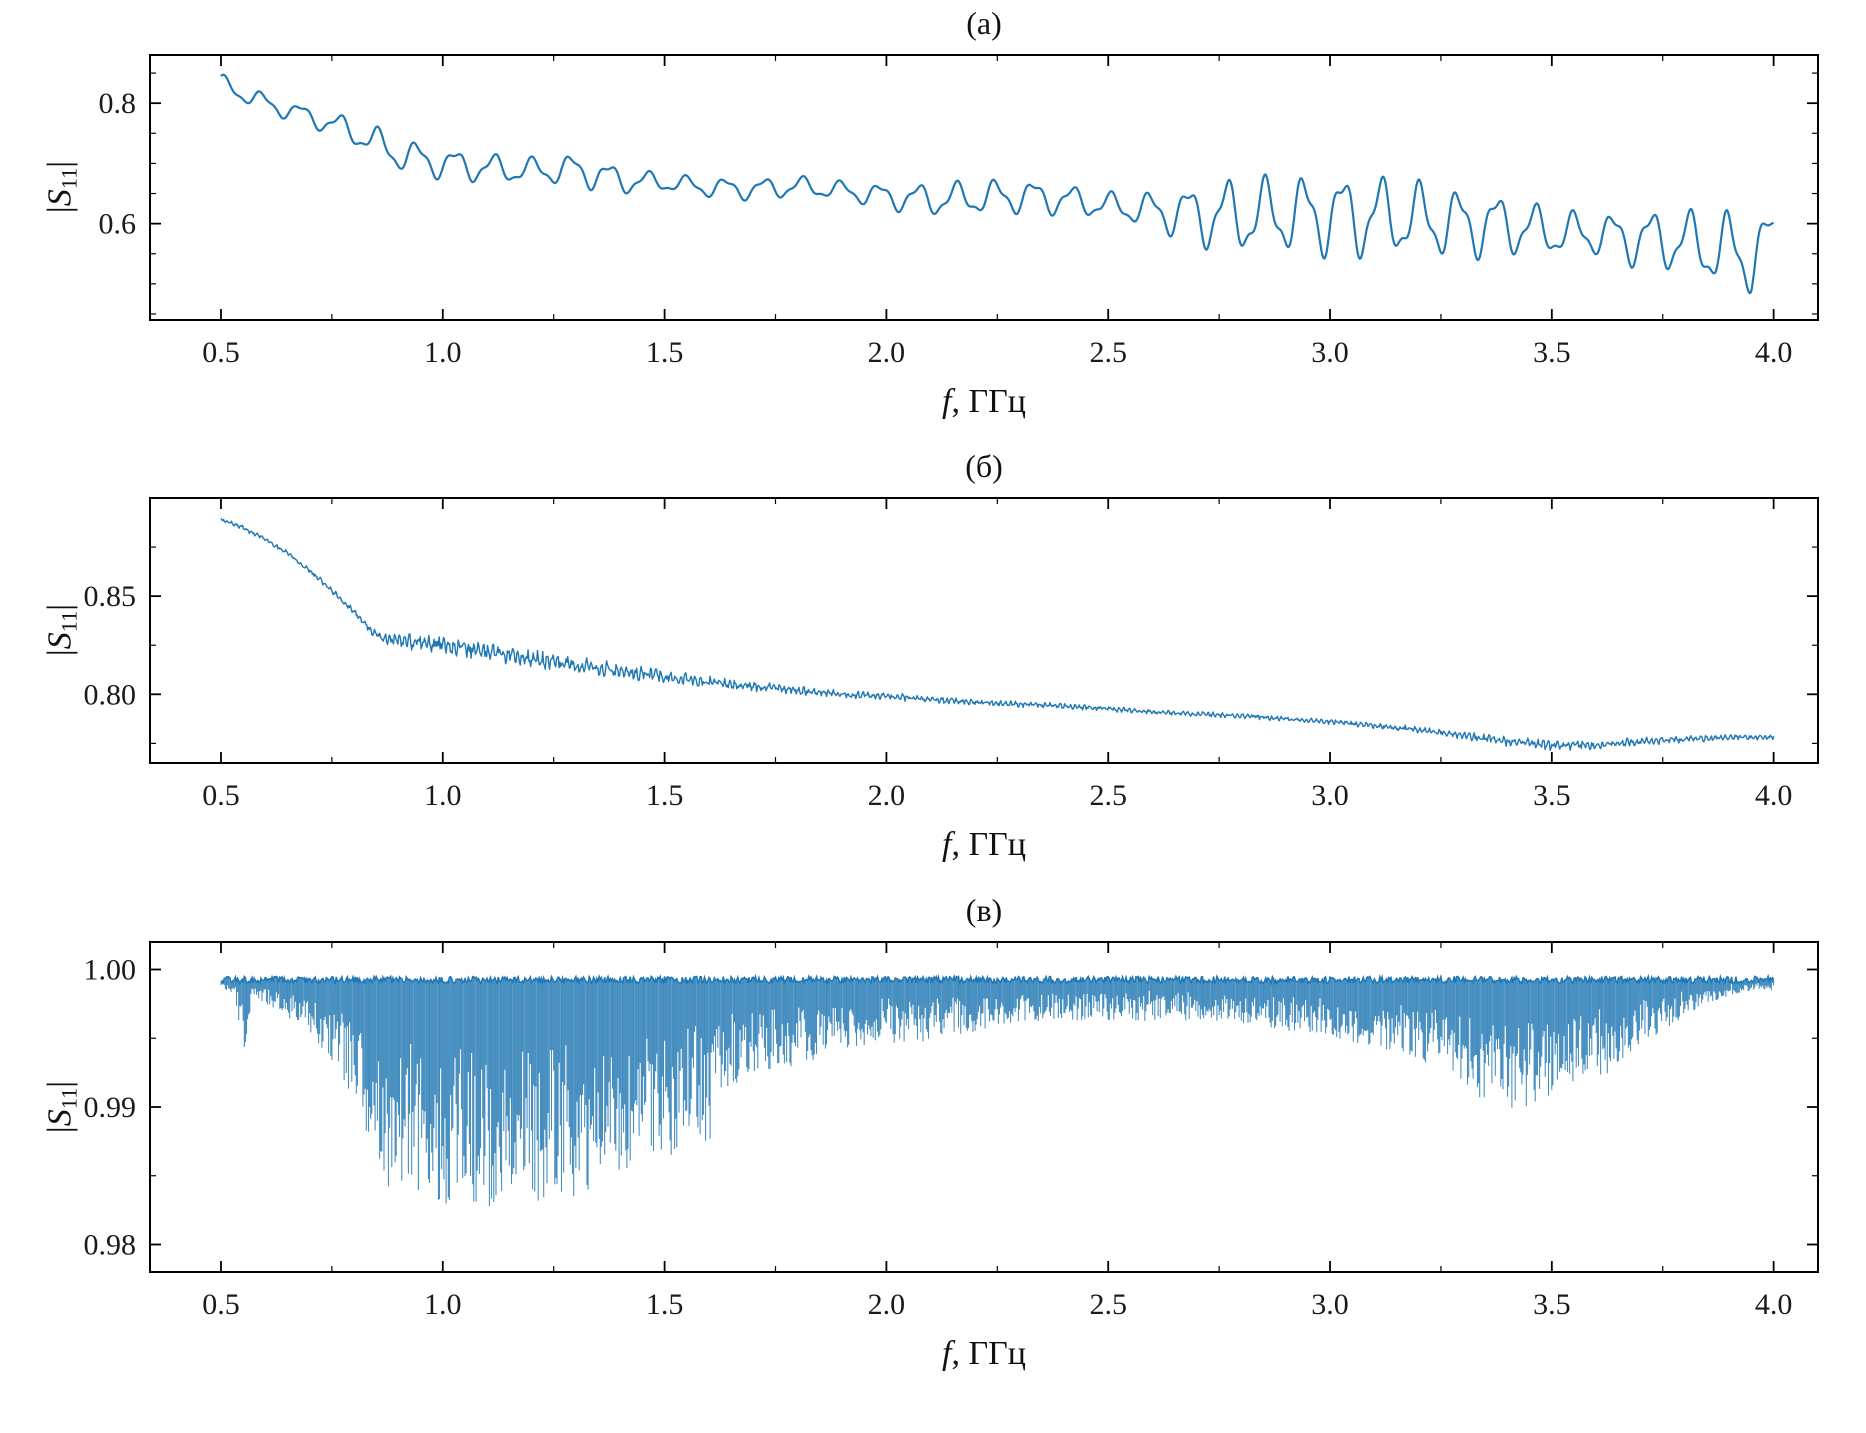  Describe the element at coordinates (110, 596) in the screenshot. I see `y-tick-label: 0.85` at that location.